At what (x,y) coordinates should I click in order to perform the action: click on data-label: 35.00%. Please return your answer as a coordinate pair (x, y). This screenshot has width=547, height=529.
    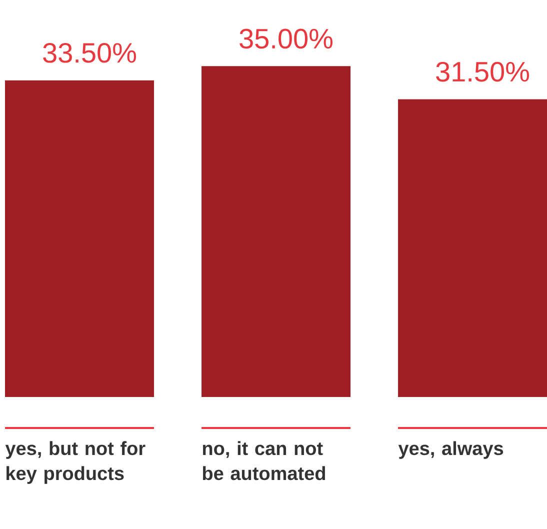
    Looking at the image, I should click on (286, 38).